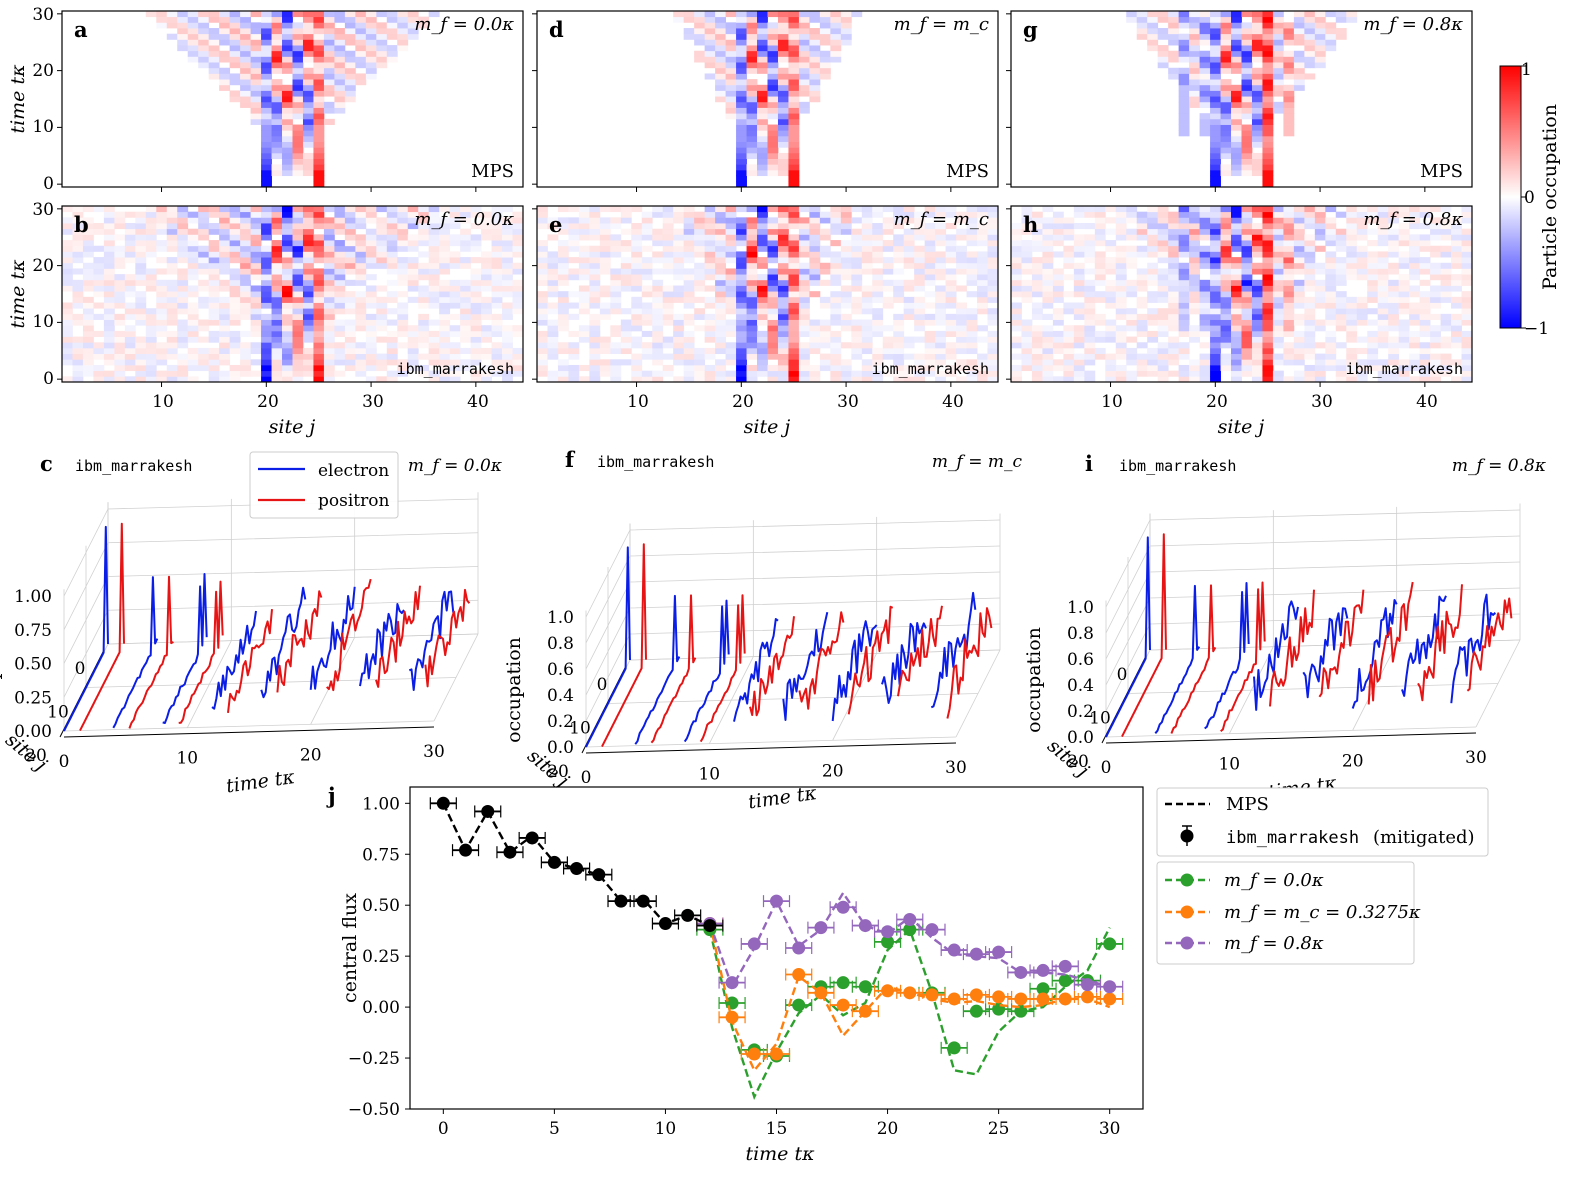  Describe the element at coordinates (250, 661) in the screenshot. I see `positron-trace` at that location.